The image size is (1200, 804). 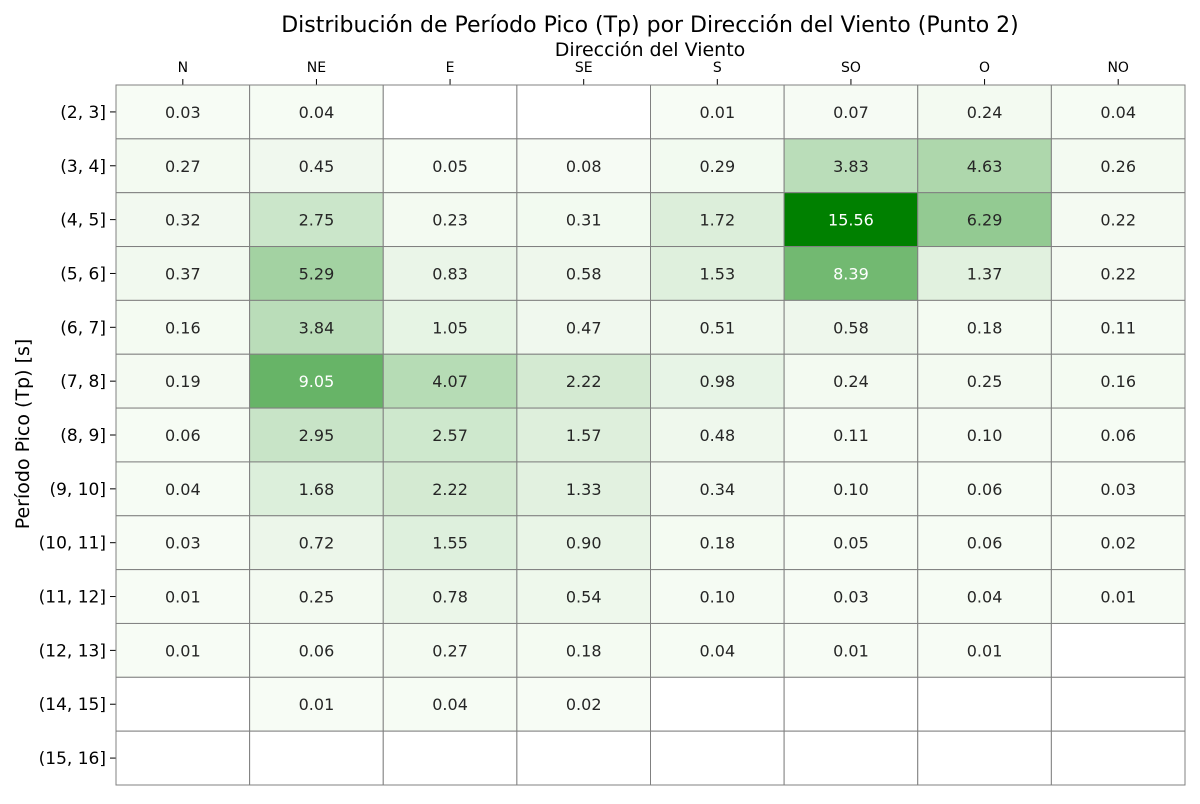 What do you see at coordinates (450, 381) in the screenshot?
I see `cell-value-label: 4.07` at bounding box center [450, 381].